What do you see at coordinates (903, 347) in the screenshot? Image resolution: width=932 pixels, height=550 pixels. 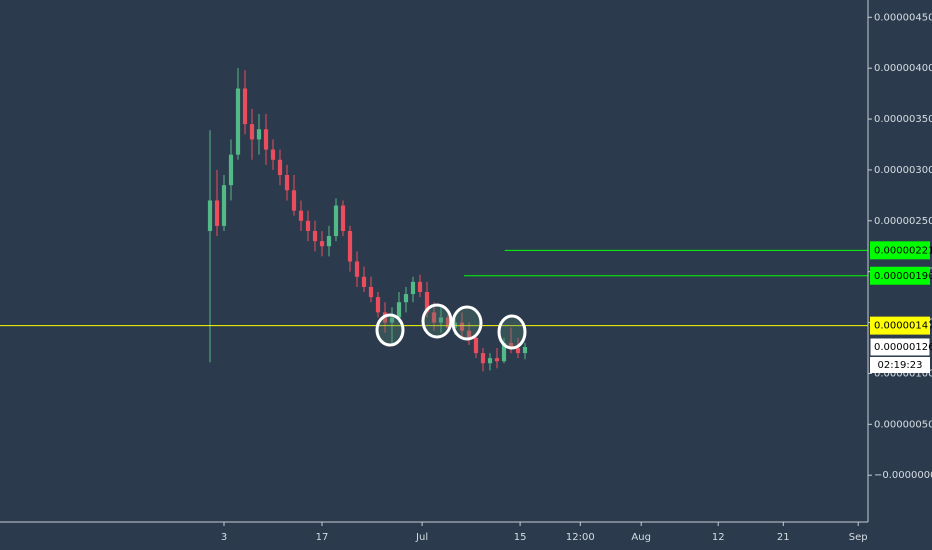 I see `last-price-label: 0.00000126` at bounding box center [903, 347].